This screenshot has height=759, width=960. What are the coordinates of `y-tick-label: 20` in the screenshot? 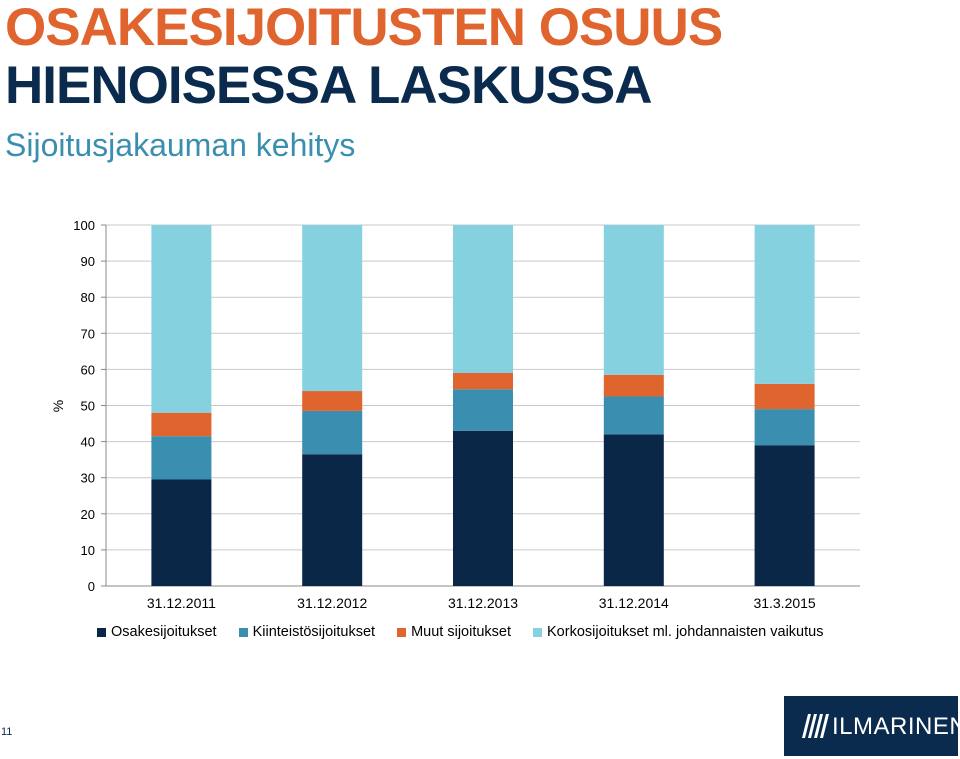 It's located at (88, 514).